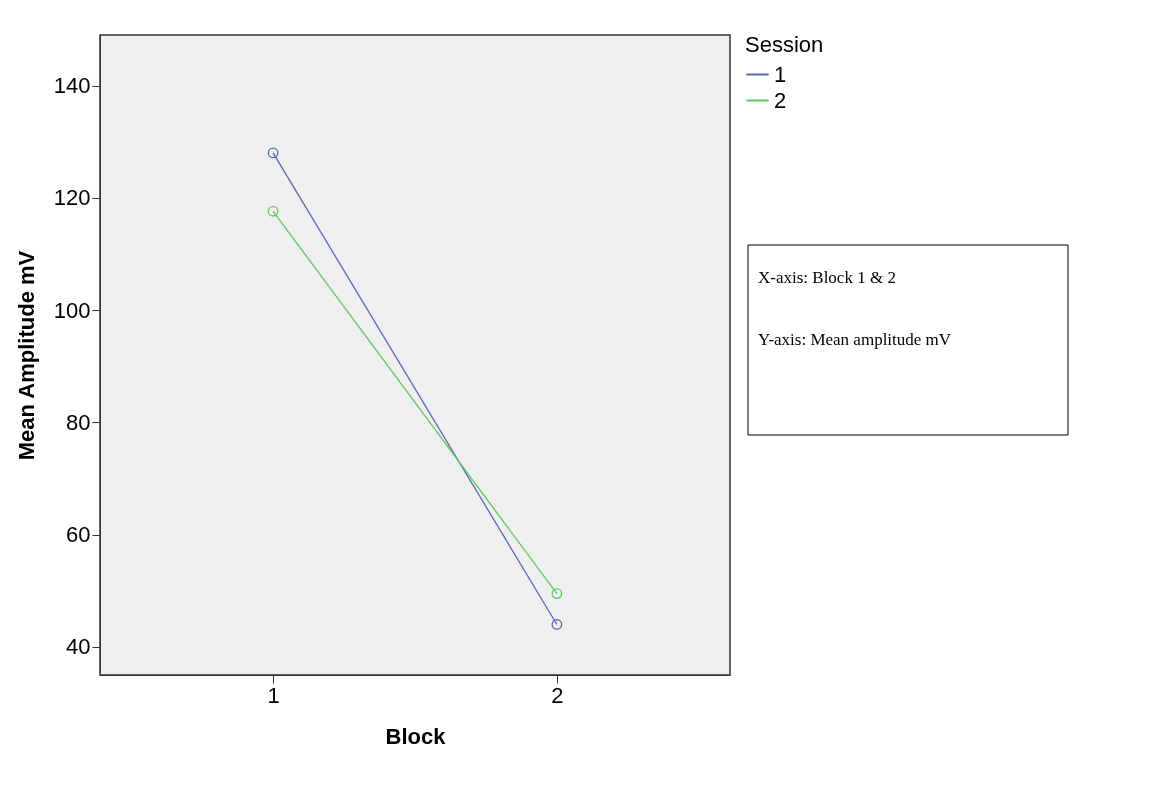 This screenshot has width=1153, height=803. I want to click on y-tick-label: 120, so click(72, 198).